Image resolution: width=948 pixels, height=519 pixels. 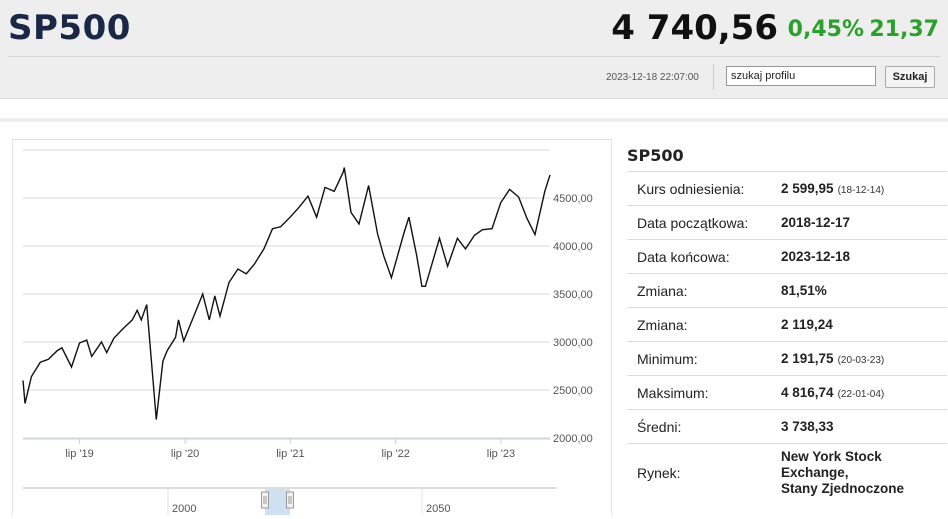 I want to click on info-label: Kurs odniesienia:, so click(x=704, y=188).